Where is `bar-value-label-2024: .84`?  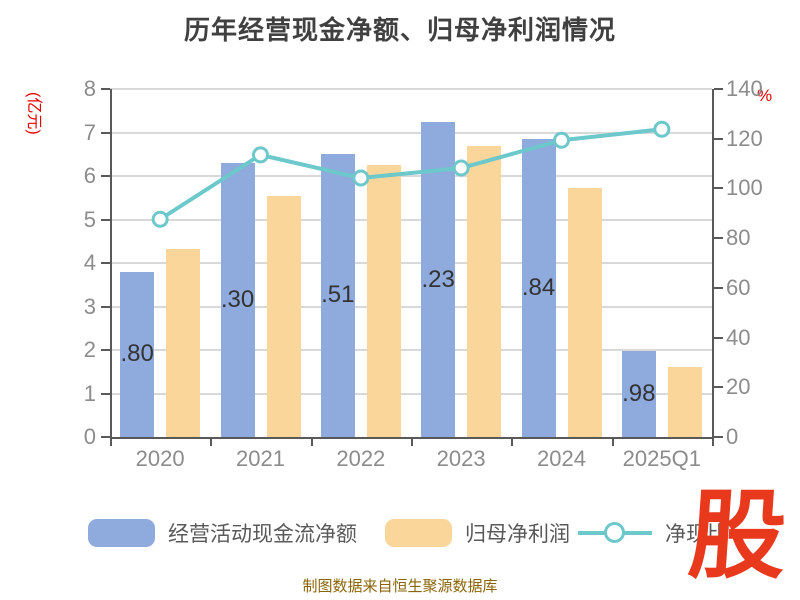 bar-value-label-2024: .84 is located at coordinates (538, 288).